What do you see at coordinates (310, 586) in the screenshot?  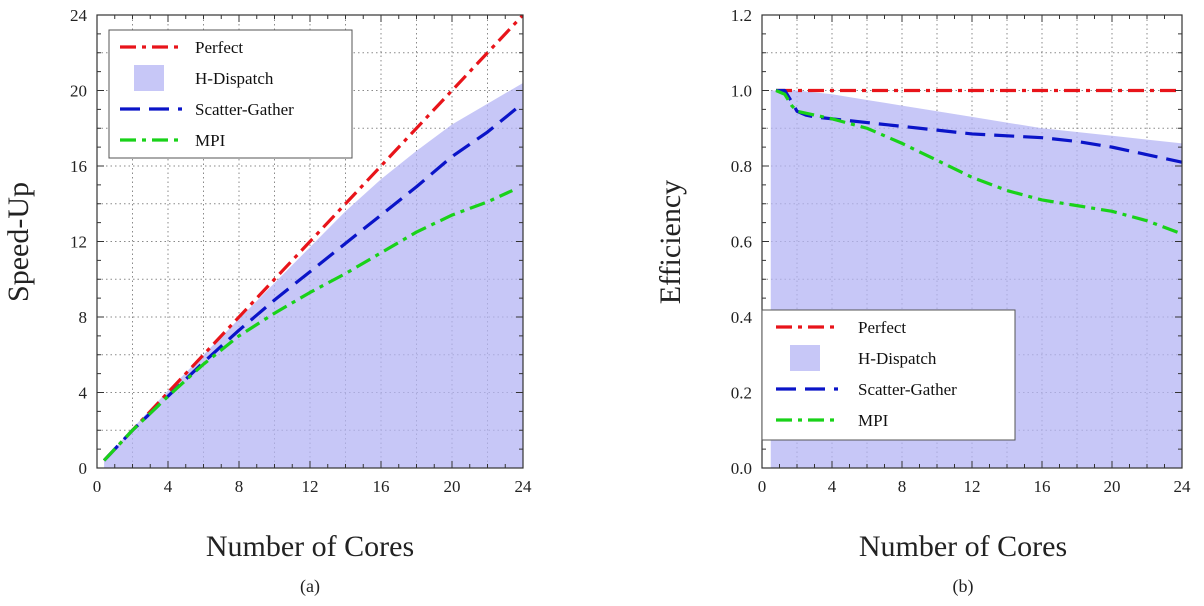 I see `panel-caption: (a)` at bounding box center [310, 586].